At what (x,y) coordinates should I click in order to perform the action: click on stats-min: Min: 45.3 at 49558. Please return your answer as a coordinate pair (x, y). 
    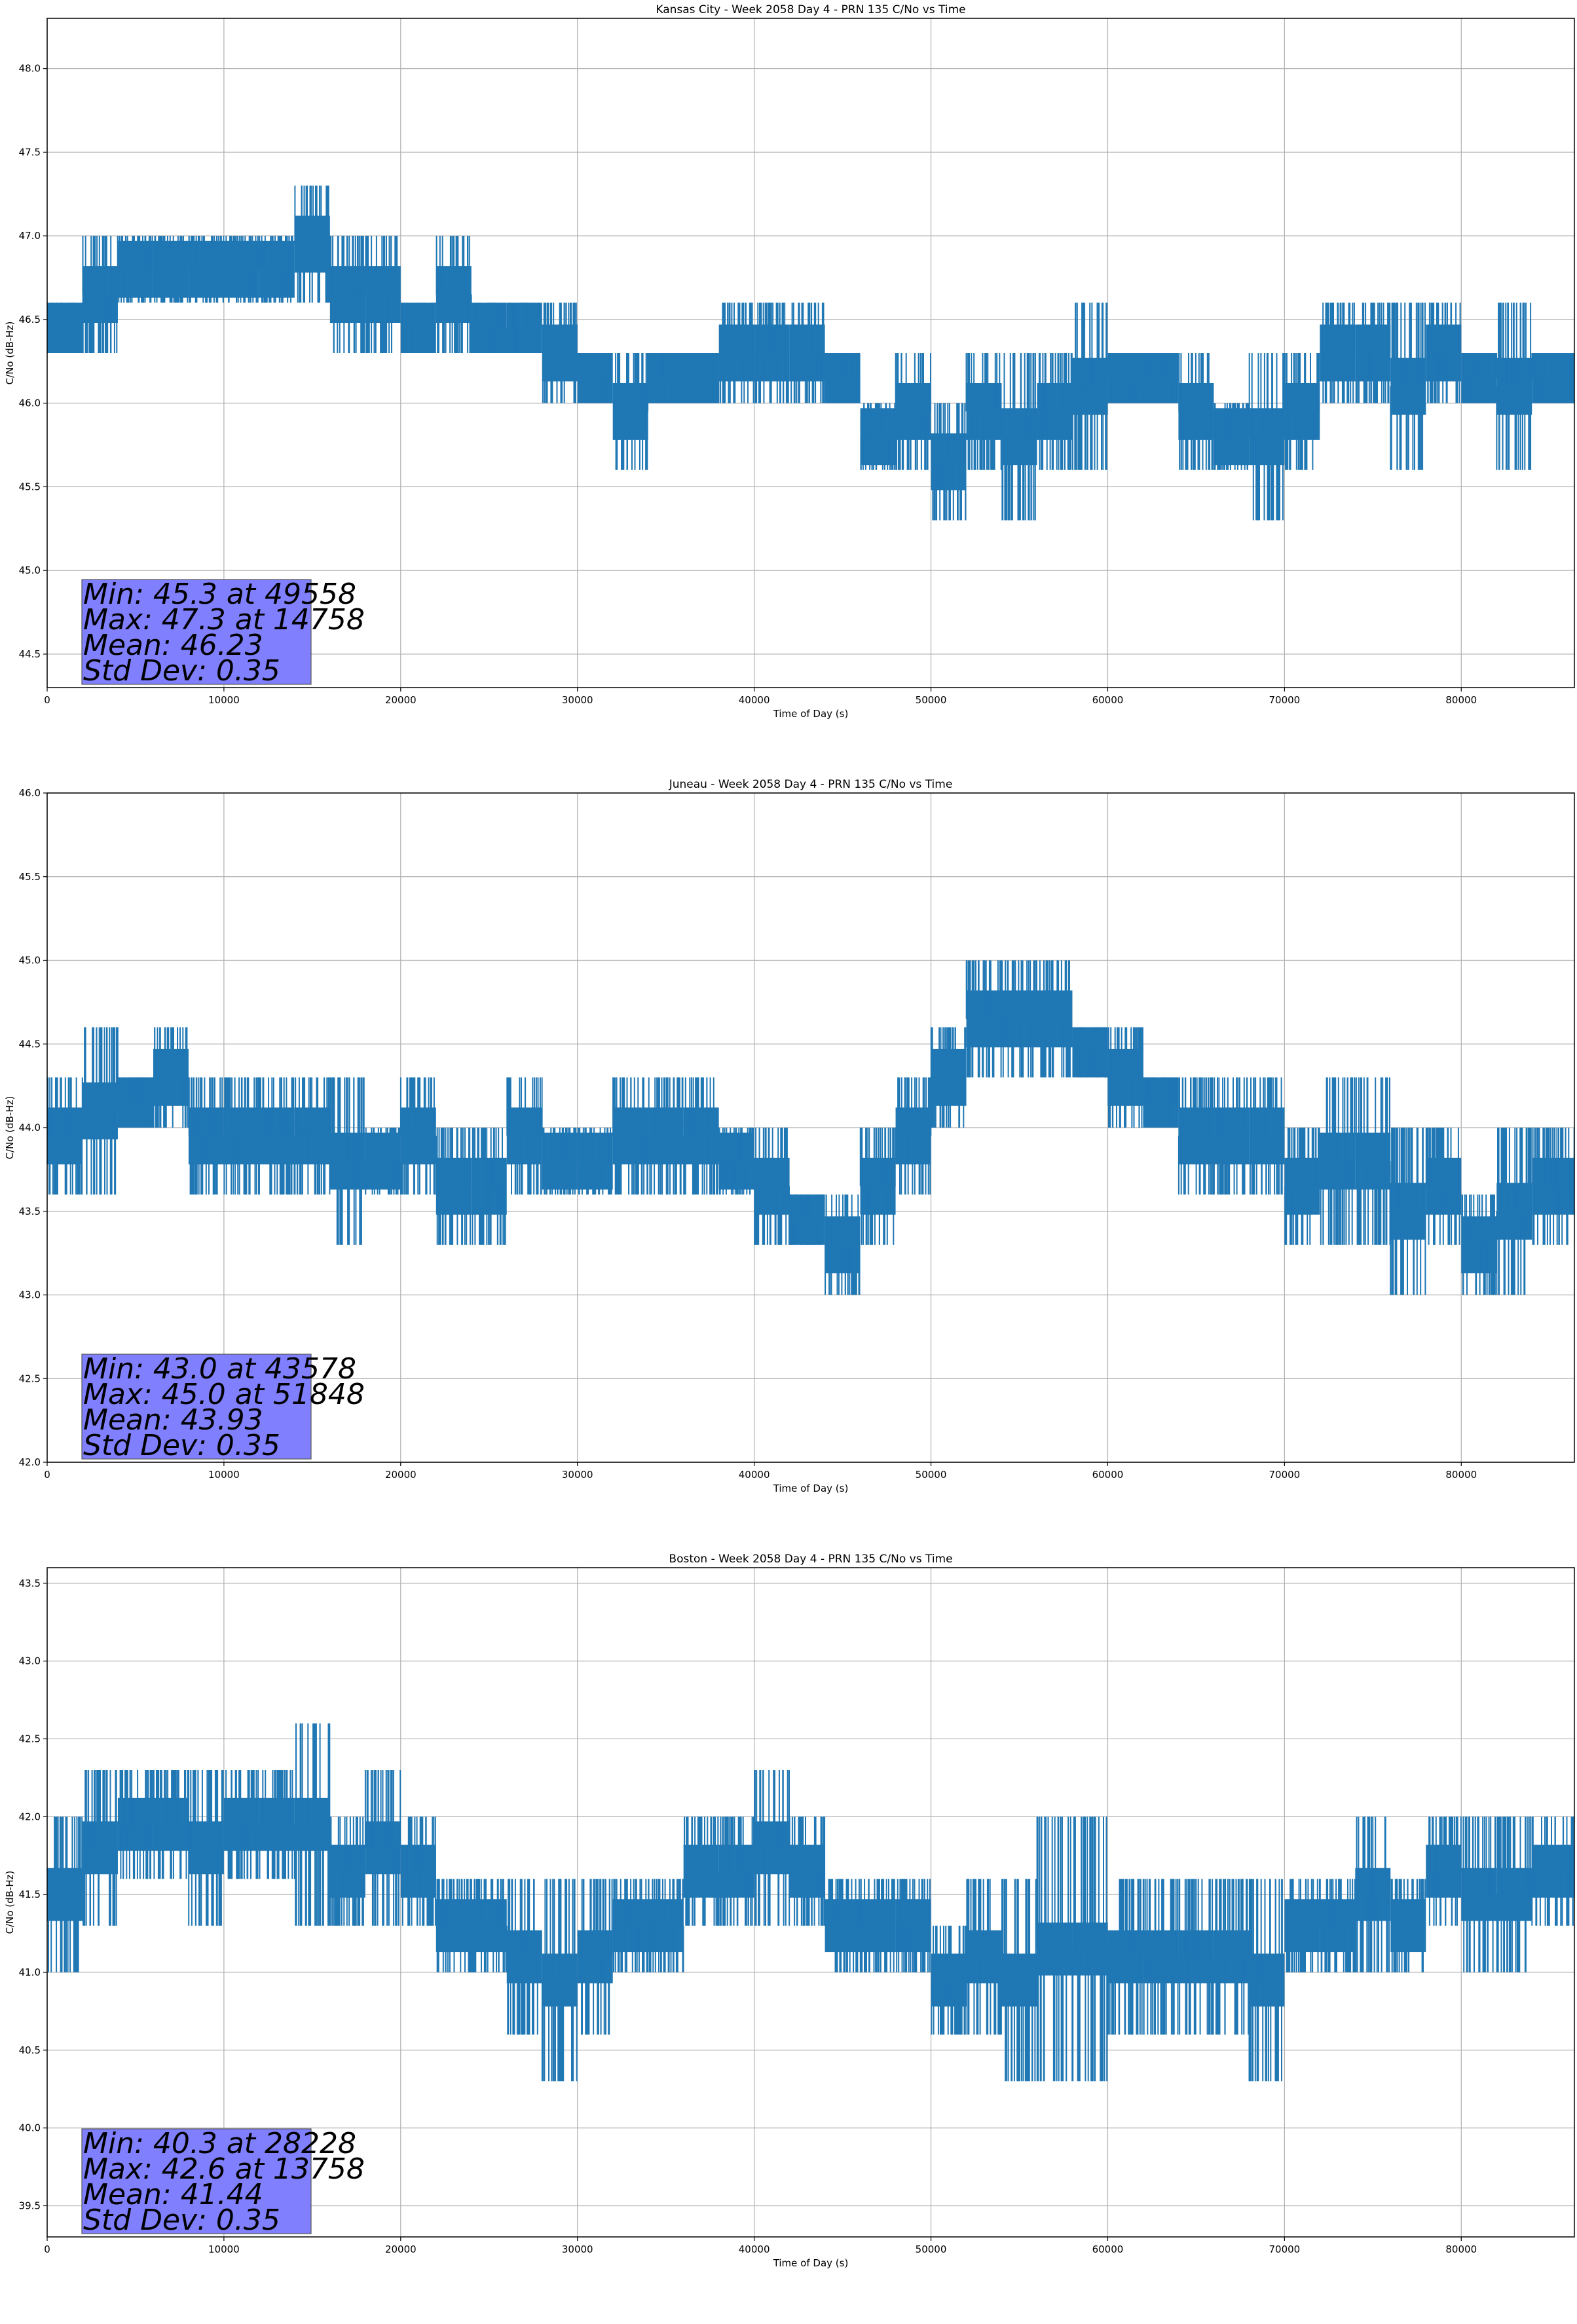
    Looking at the image, I should click on (219, 594).